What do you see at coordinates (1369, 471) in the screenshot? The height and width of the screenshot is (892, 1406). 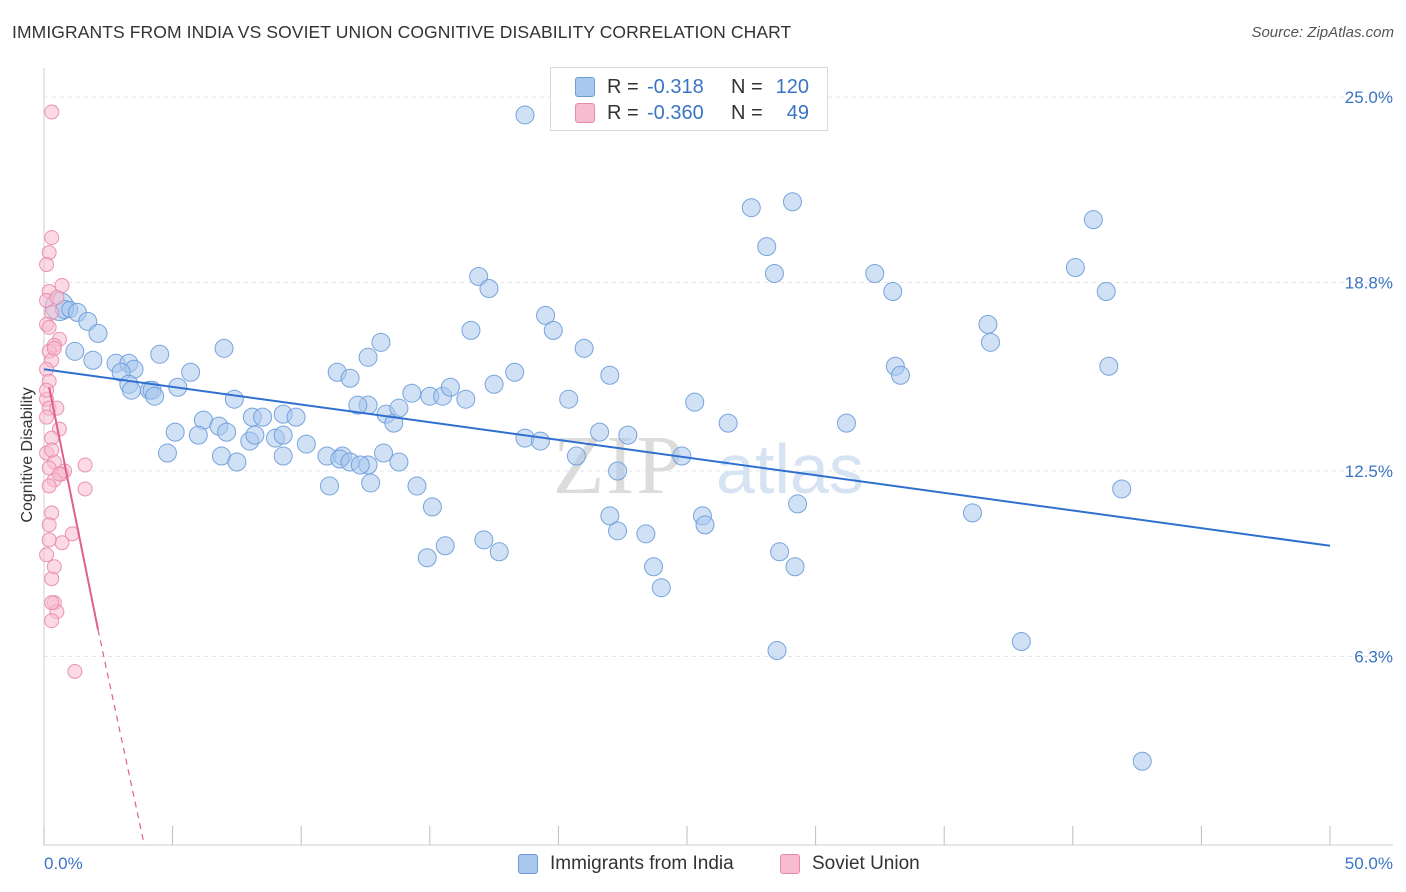 I see `y-tick-label: 12.5%` at bounding box center [1369, 471].